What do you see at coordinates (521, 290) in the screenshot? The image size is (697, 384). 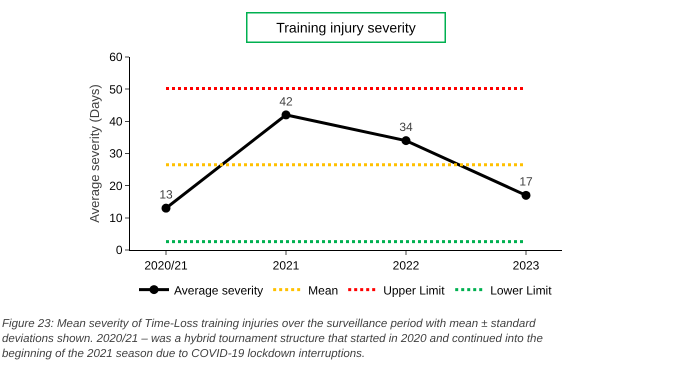 I see `legend-label: Lower Limit` at bounding box center [521, 290].